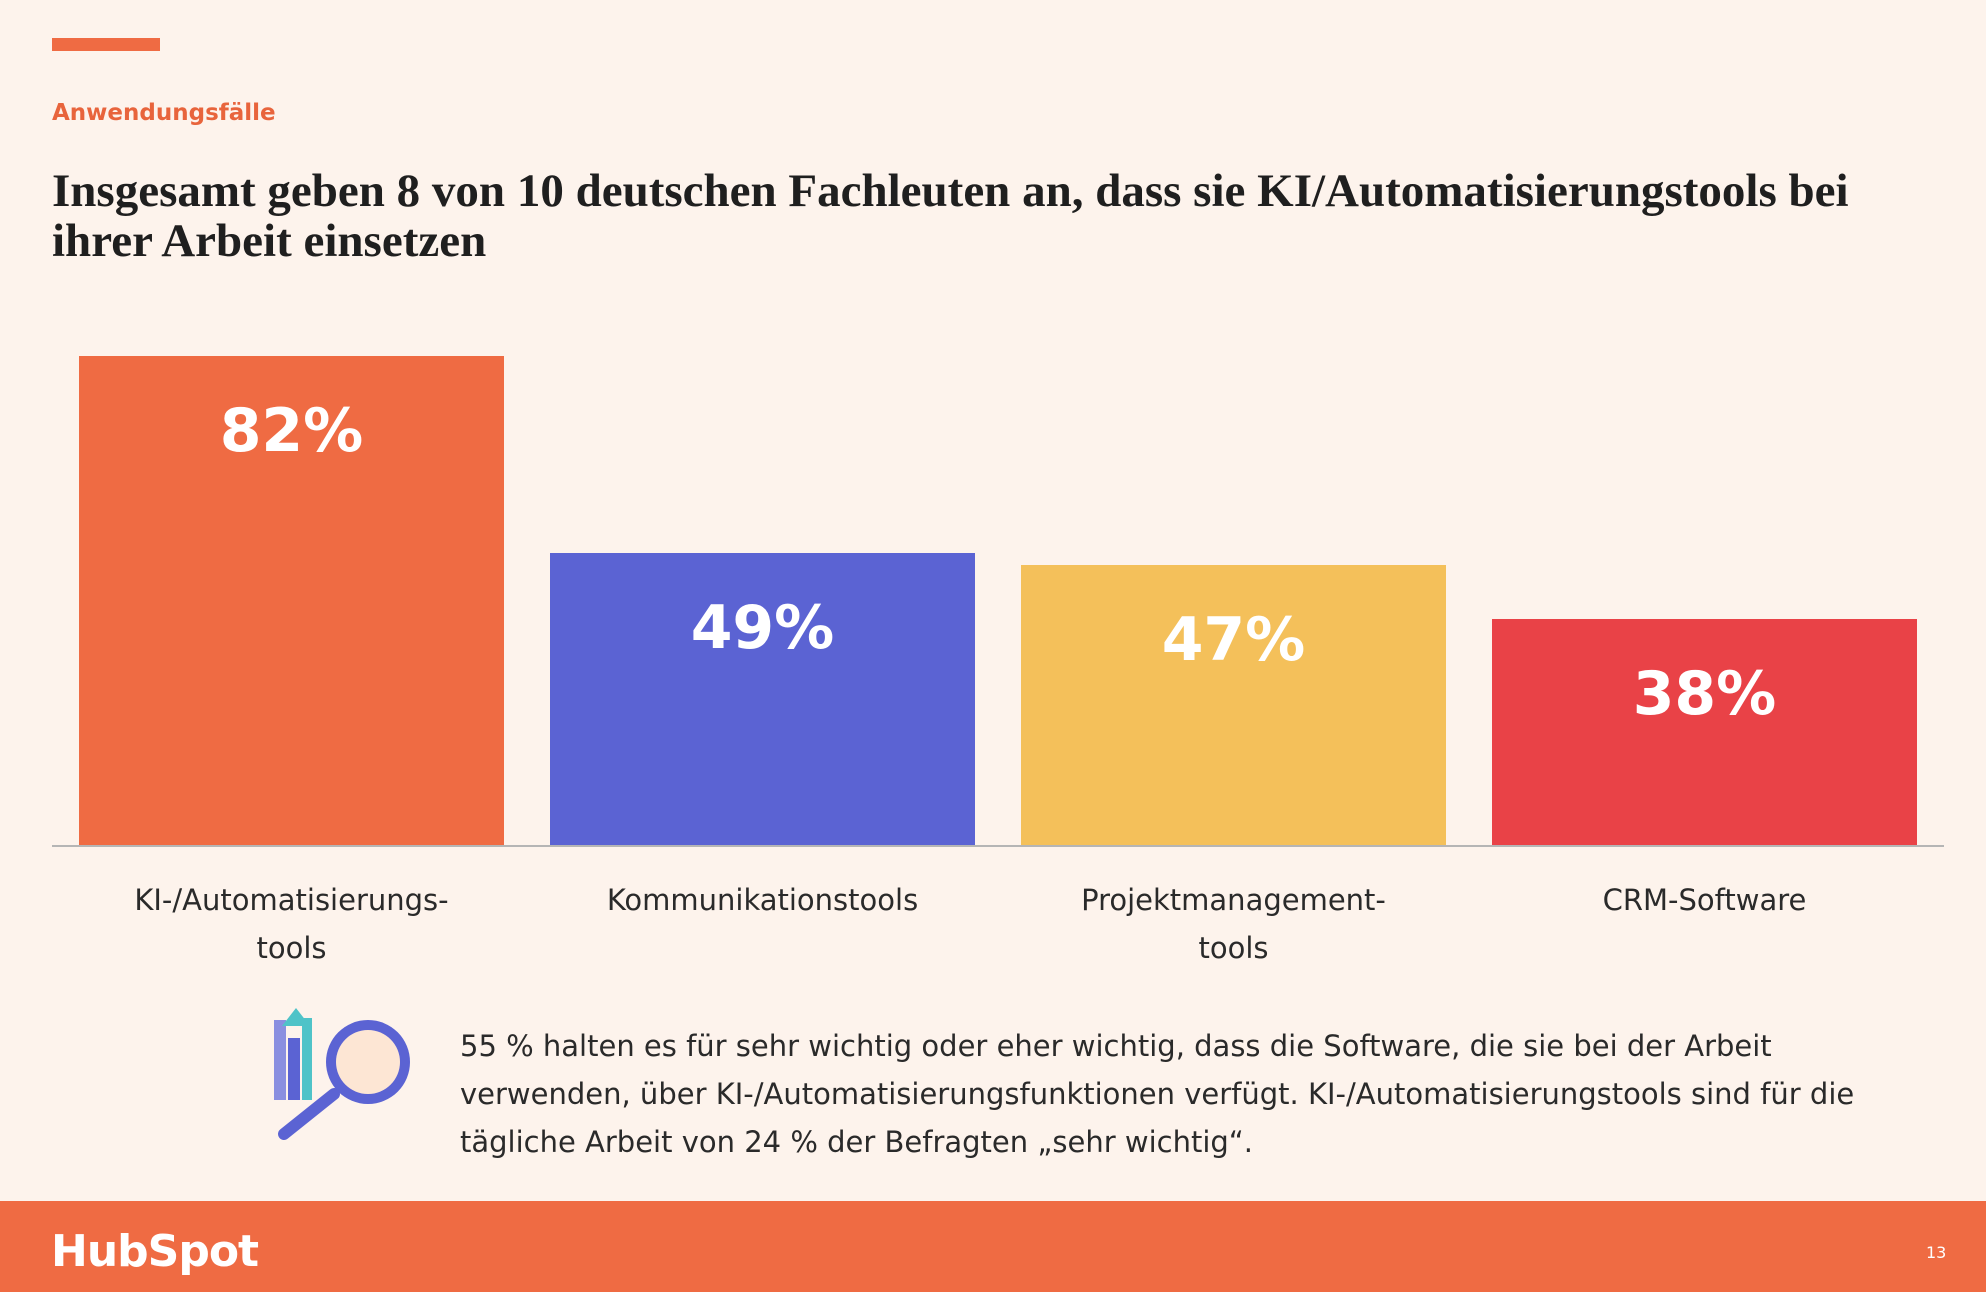 The width and height of the screenshot is (1986, 1292). Describe the element at coordinates (342, 1074) in the screenshot. I see `icon` at that location.